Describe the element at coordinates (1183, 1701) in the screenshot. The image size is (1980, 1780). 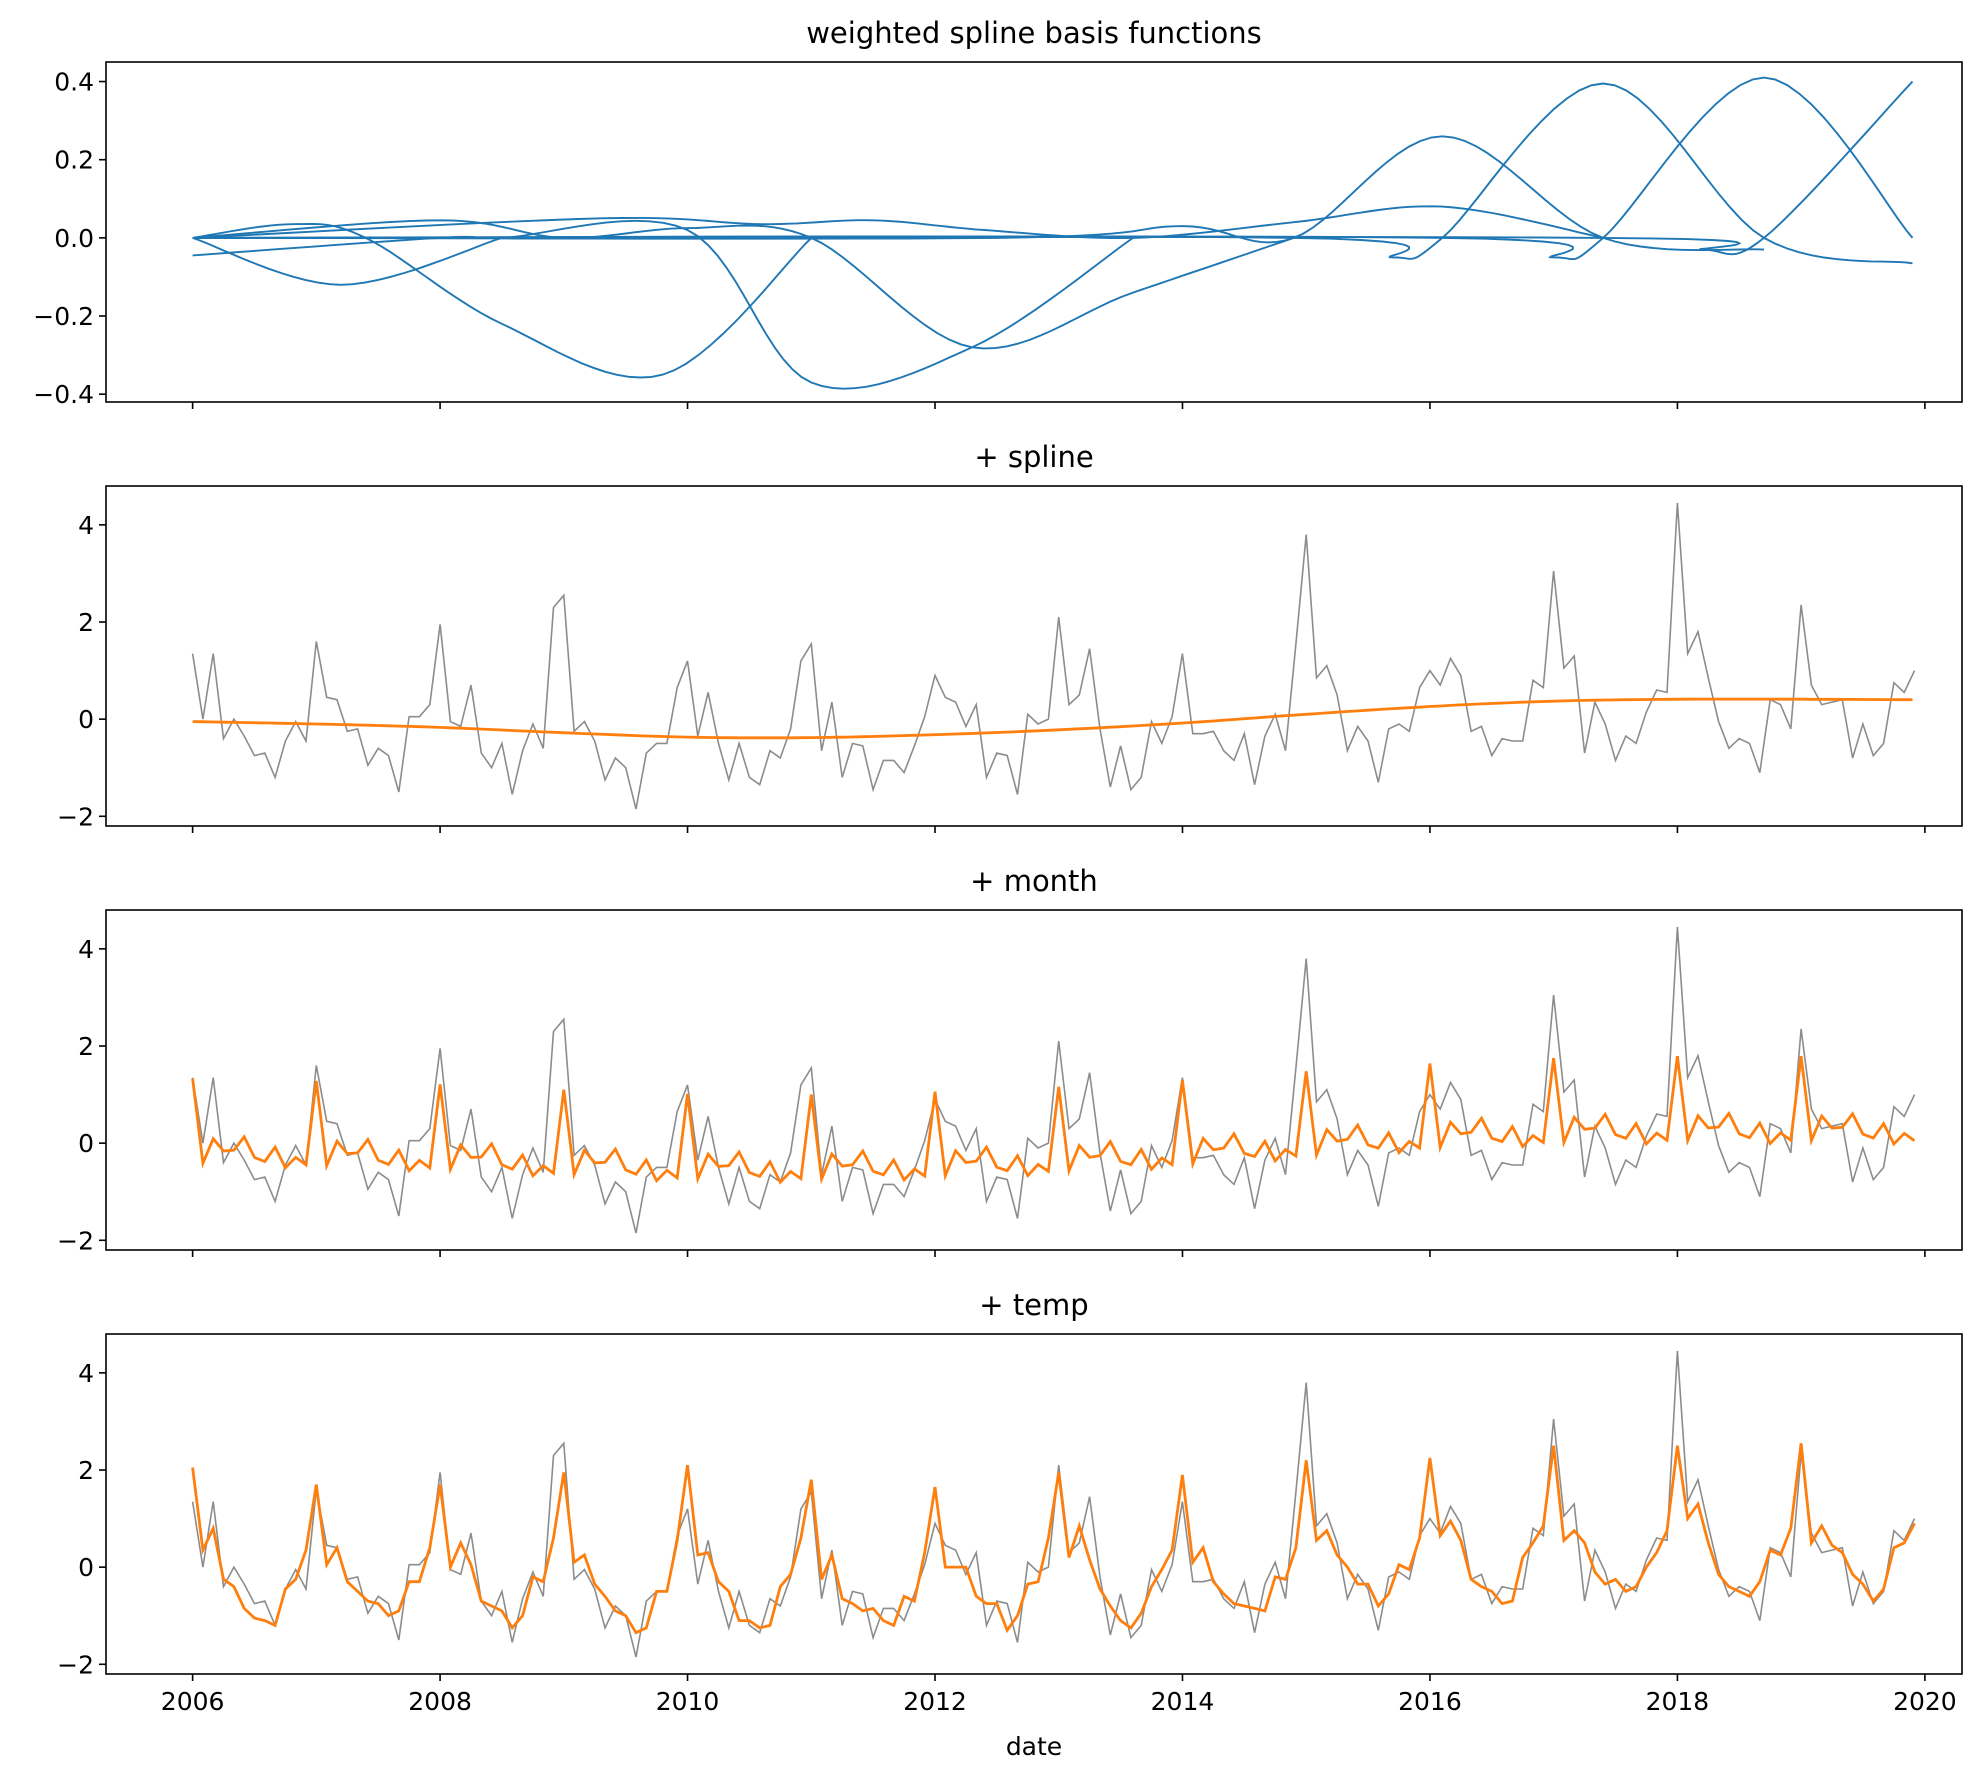
I see `x-tick-label: 2014` at that location.